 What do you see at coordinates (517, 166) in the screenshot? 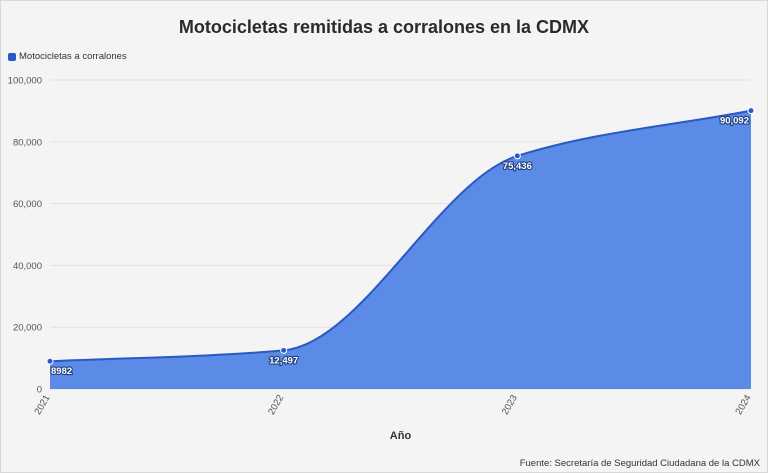
I see `data-label: 75,436` at bounding box center [517, 166].